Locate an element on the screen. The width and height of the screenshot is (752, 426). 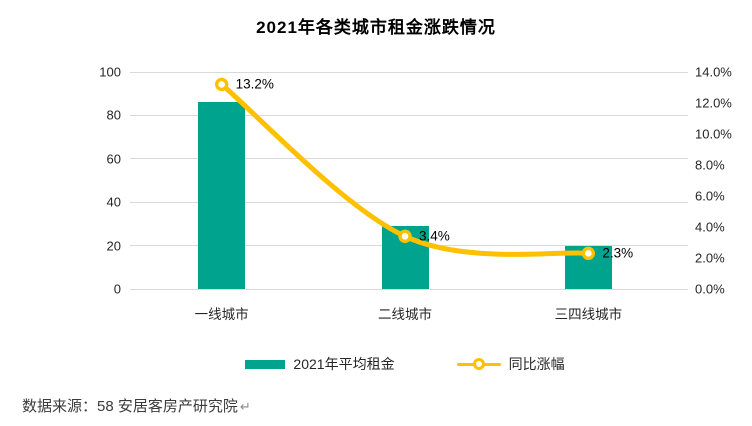
legend-label-line: 同比涨幅 is located at coordinates (536, 364).